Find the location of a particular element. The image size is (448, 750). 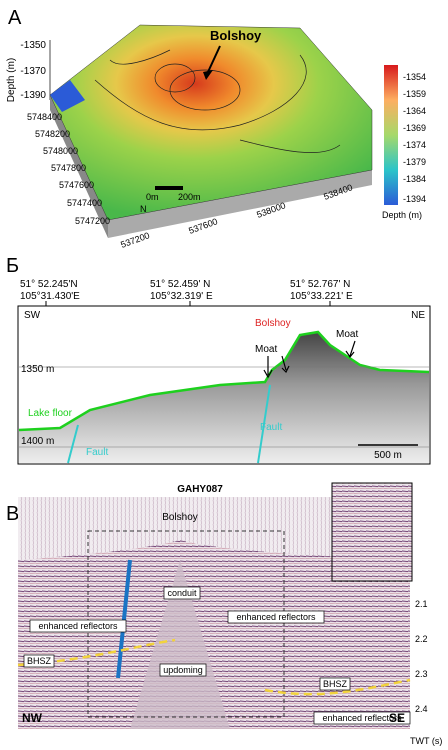

colorbar-tick: -1364 is located at coordinates (414, 111).